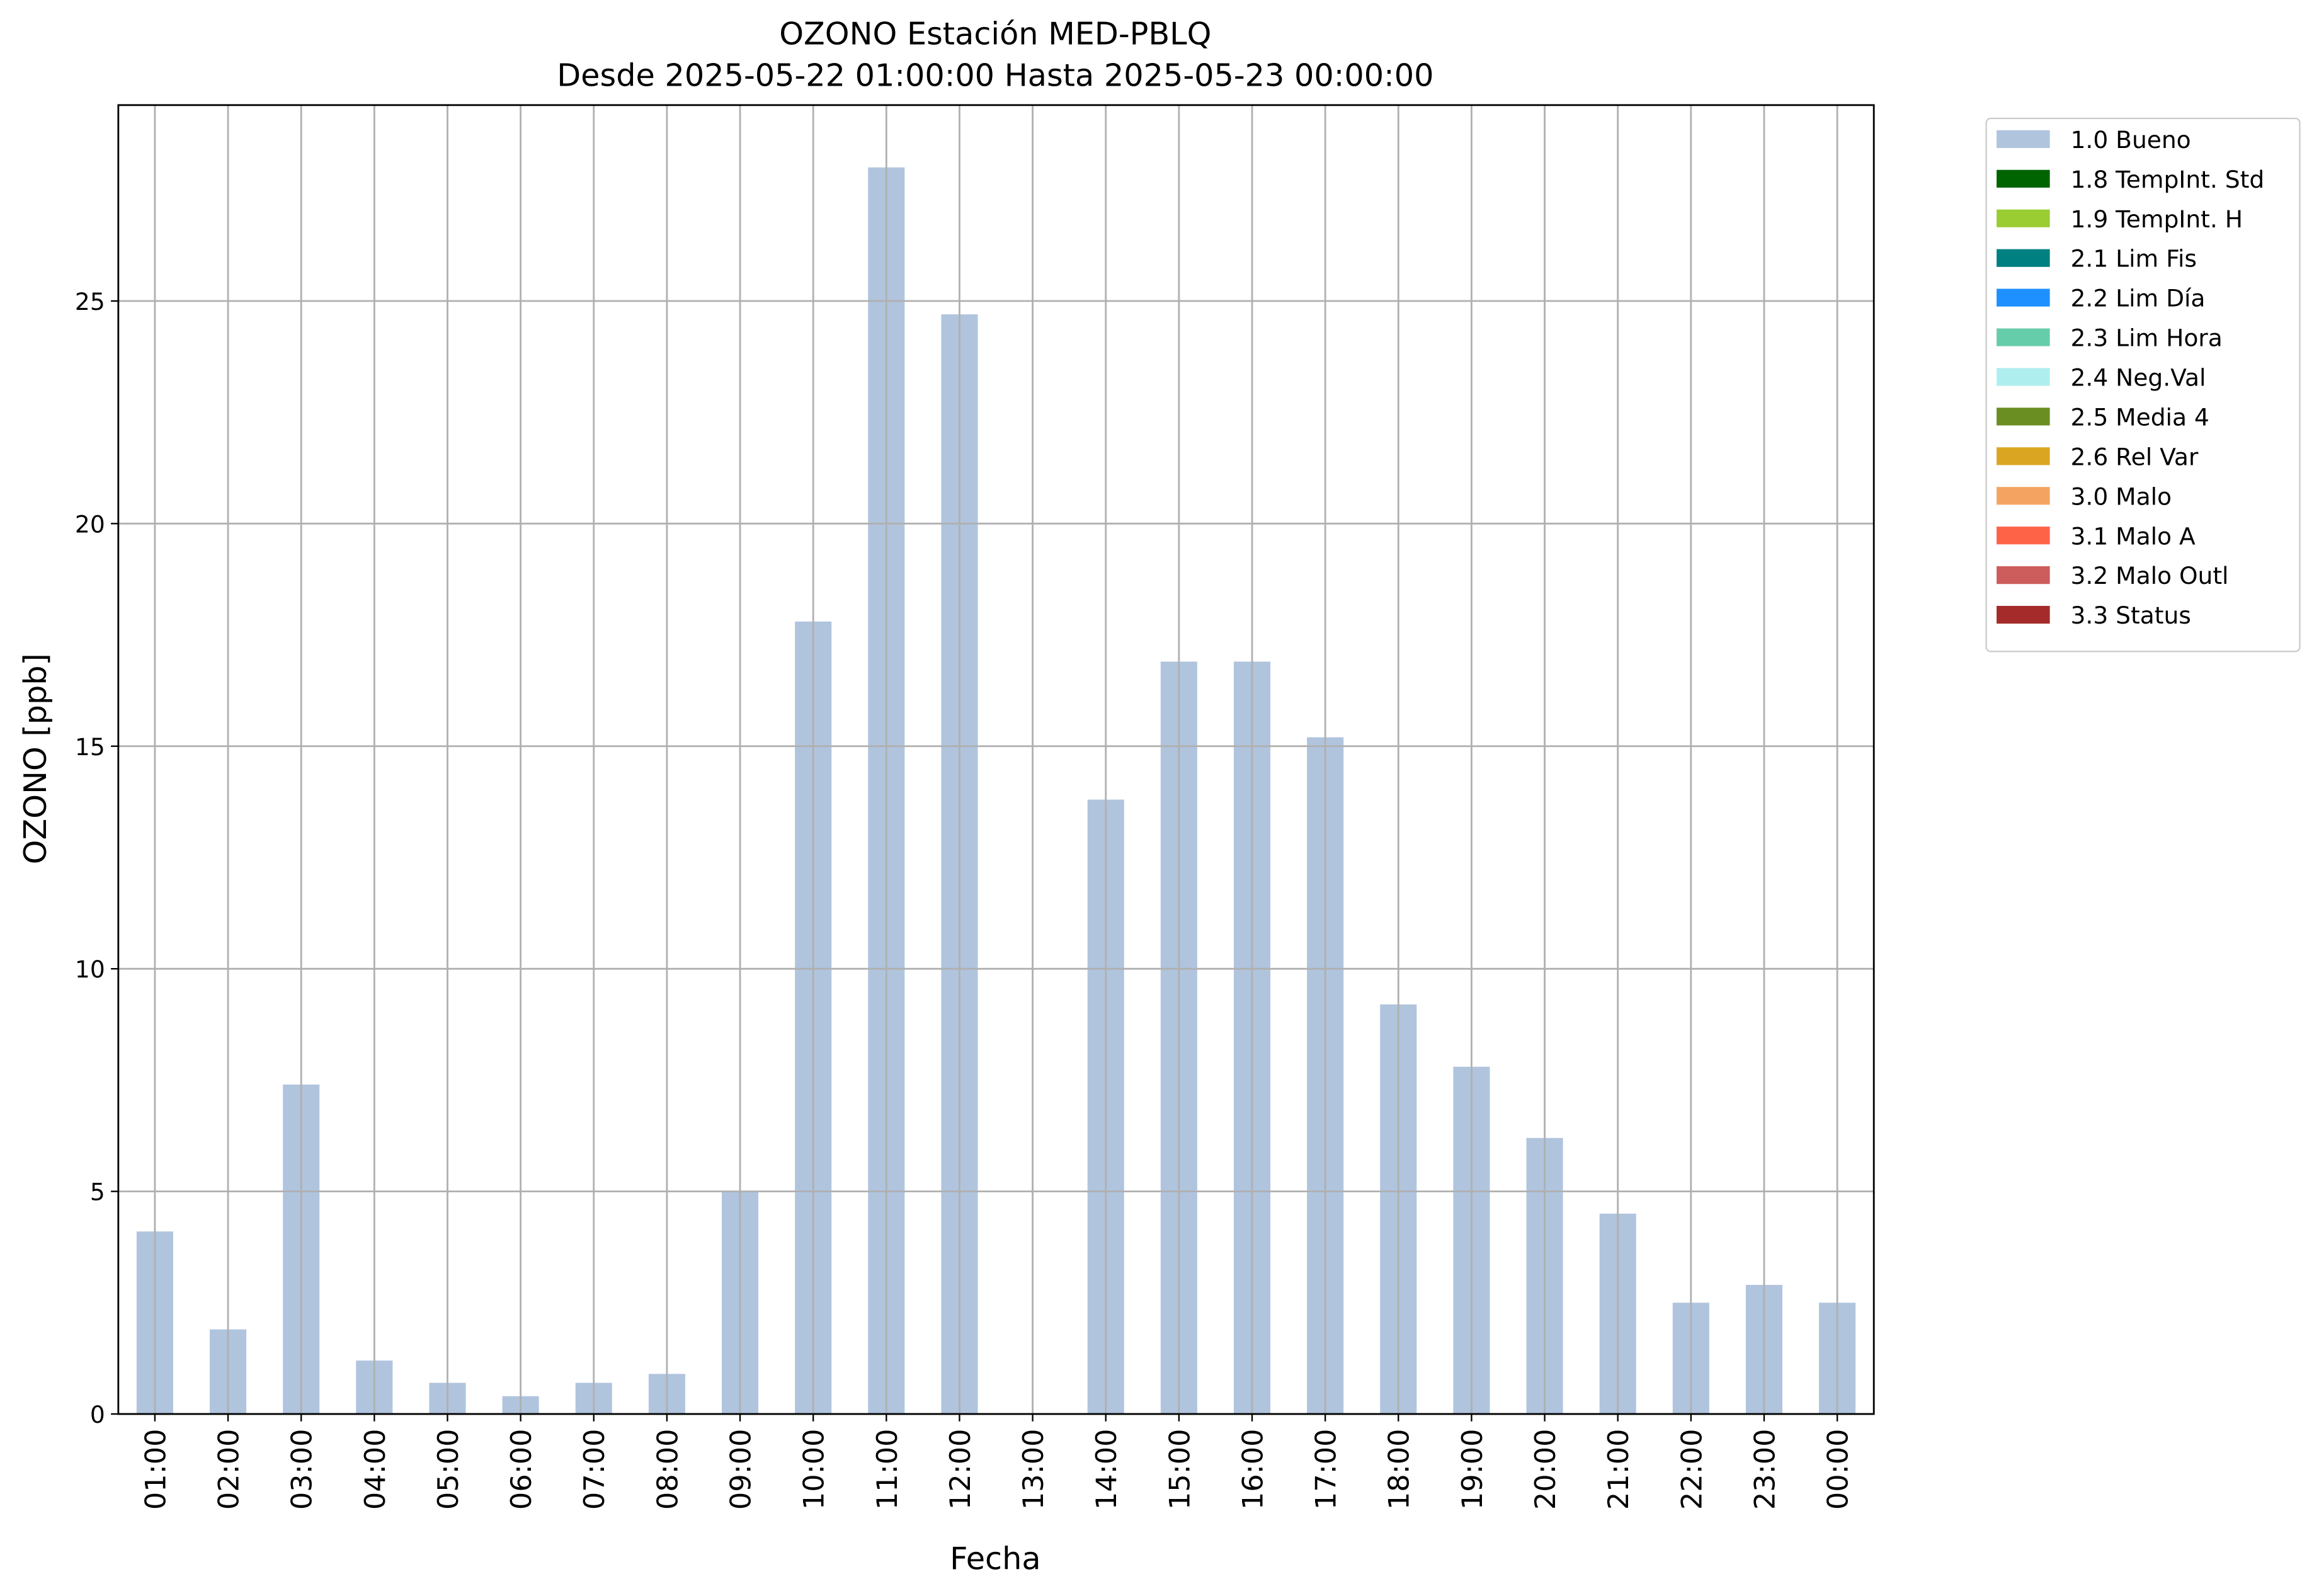 This screenshot has height=1596, width=2319. I want to click on x-tick-label: 12:00, so click(960, 1469).